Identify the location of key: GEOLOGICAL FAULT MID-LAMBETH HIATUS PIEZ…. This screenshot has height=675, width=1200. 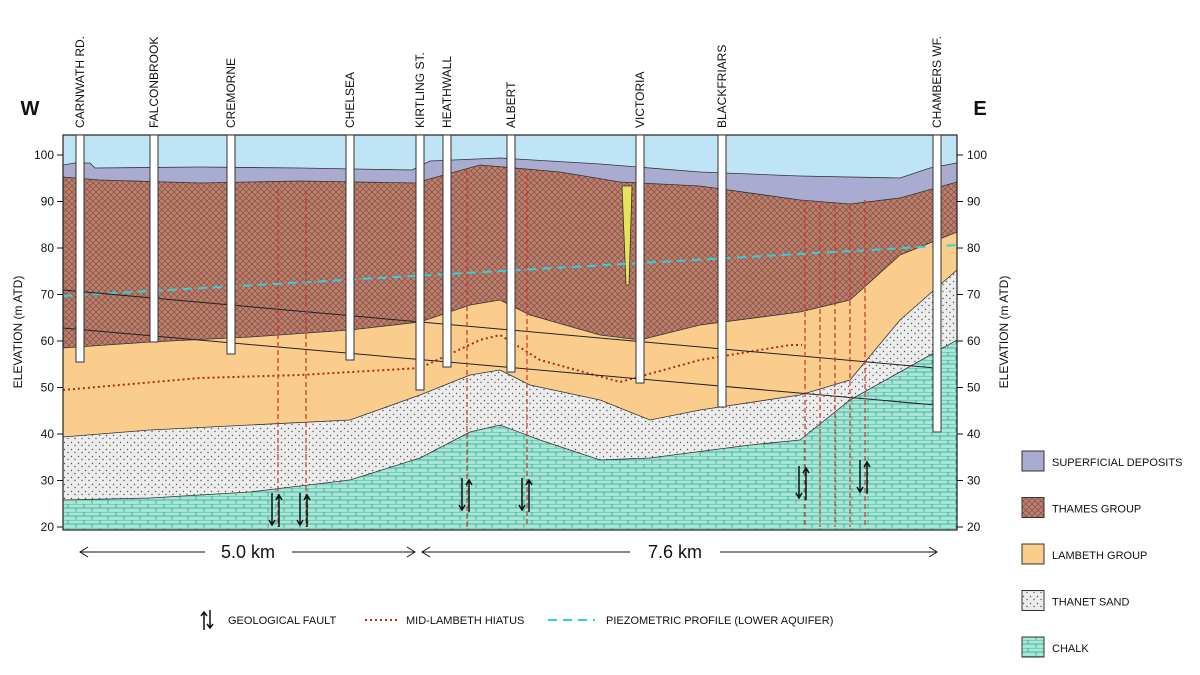
(516, 620).